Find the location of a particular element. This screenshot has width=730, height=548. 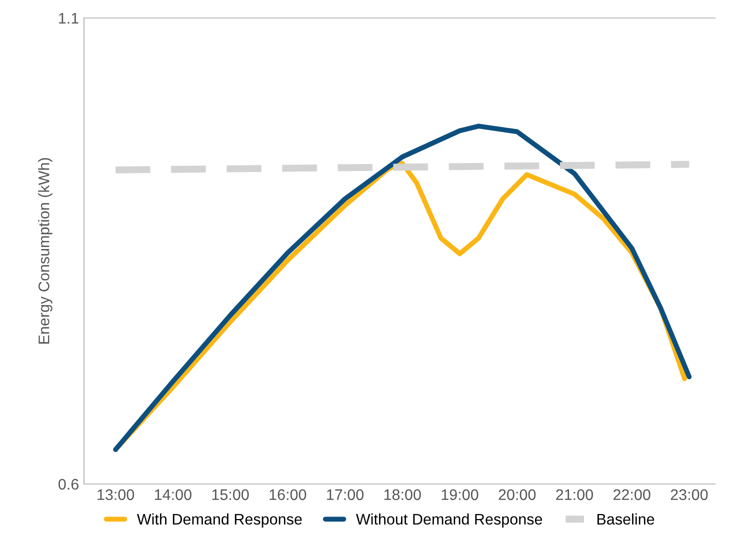

x-tick-label: 13:00 is located at coordinates (116, 494).